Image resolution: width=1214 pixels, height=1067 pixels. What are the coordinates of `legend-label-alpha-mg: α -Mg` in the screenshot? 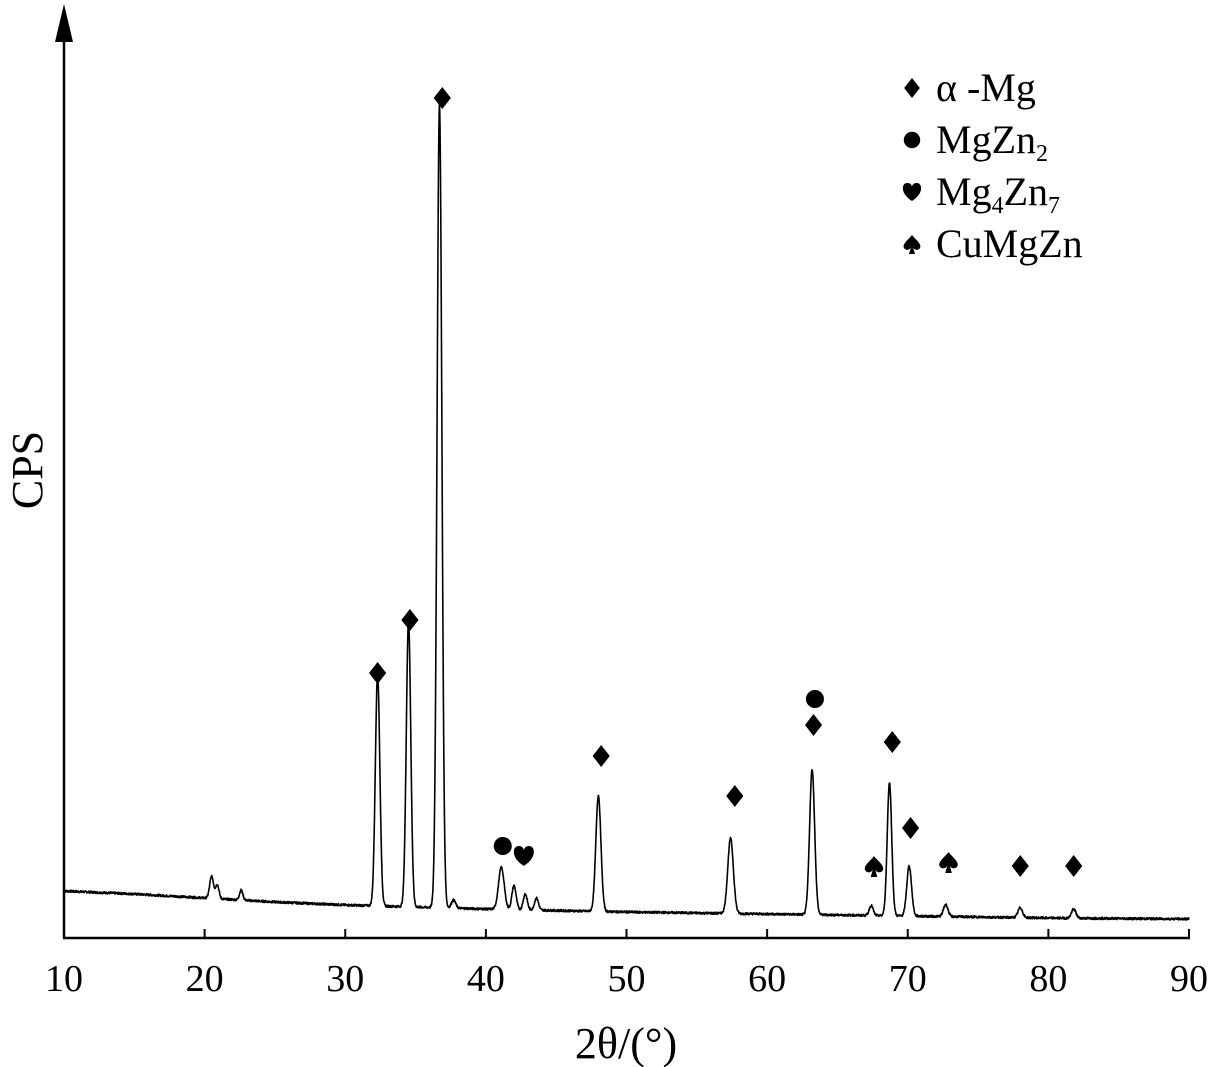 It's located at (986, 87).